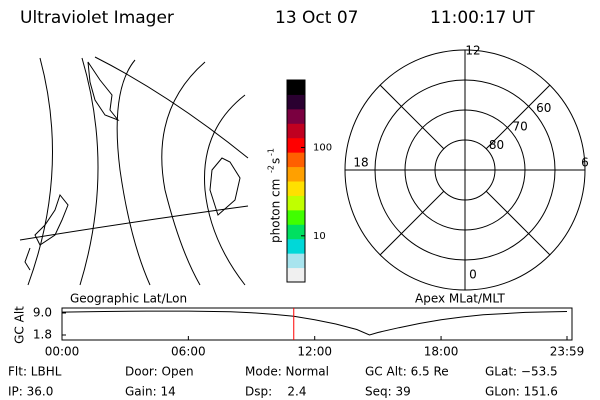 The height and width of the screenshot is (400, 600). Describe the element at coordinates (543, 108) in the screenshot. I see `lat-label: 60` at that location.